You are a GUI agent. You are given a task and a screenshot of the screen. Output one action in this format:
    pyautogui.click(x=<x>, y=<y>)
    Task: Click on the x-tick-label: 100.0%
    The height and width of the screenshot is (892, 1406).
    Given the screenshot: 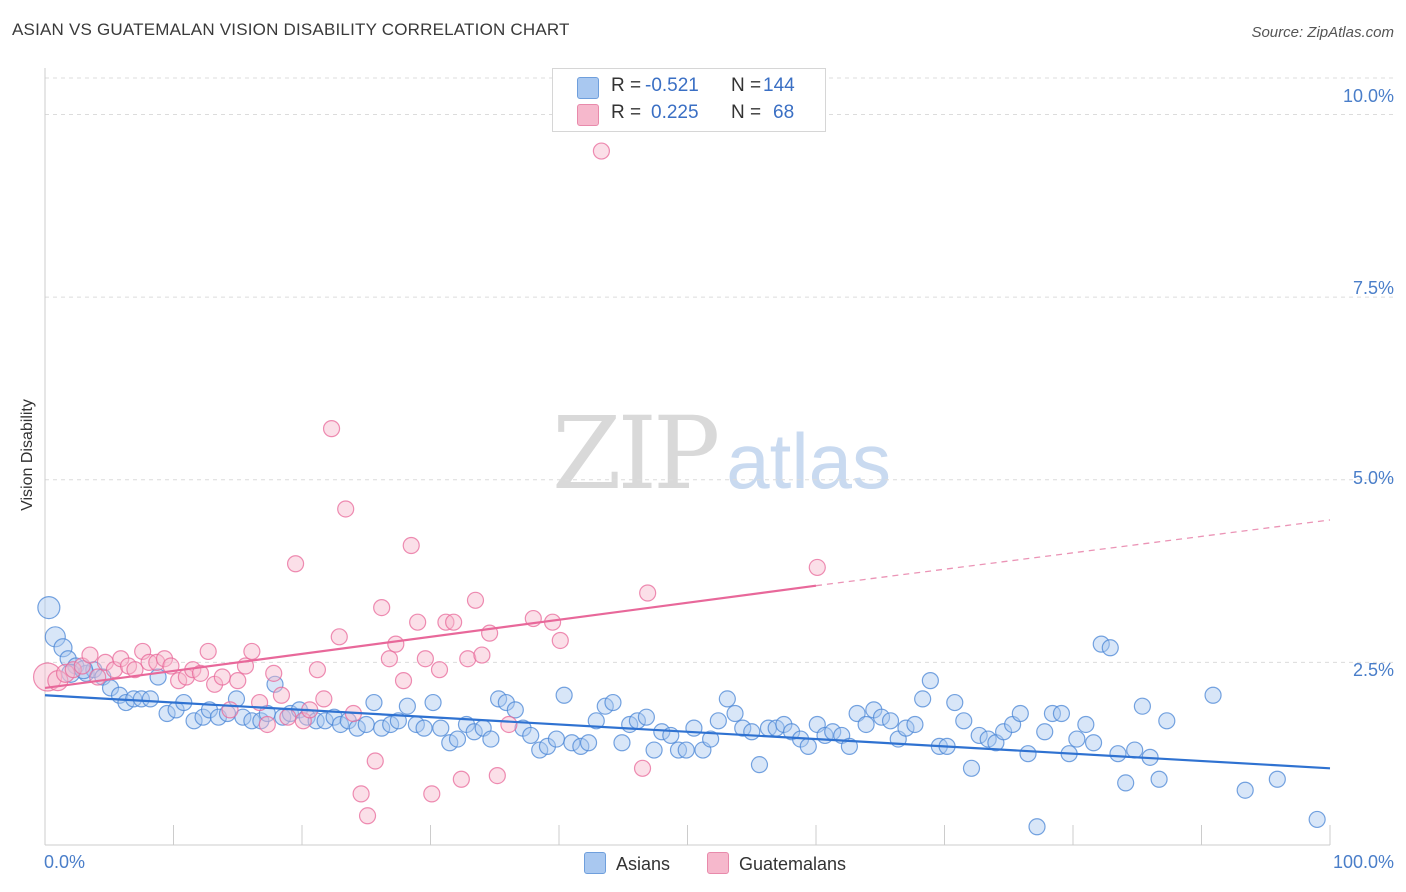 What is the action you would take?
    pyautogui.click(x=1363, y=862)
    